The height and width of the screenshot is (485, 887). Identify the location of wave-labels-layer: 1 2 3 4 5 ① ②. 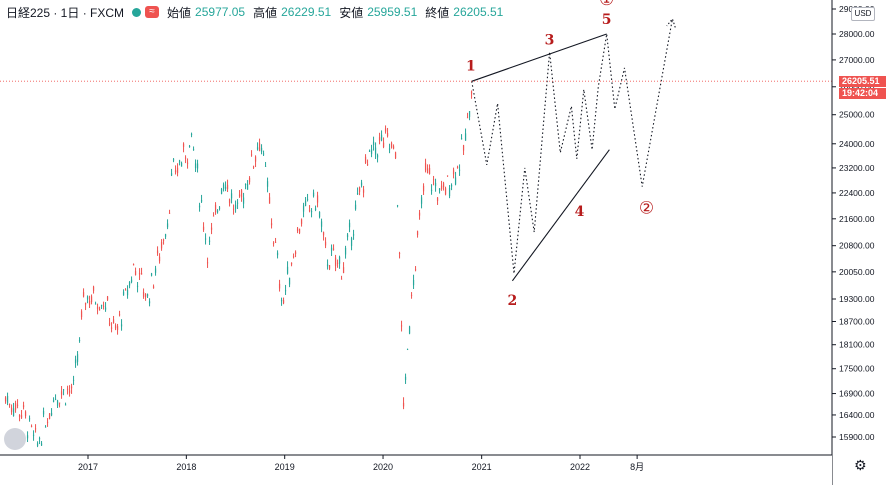
(560, 154).